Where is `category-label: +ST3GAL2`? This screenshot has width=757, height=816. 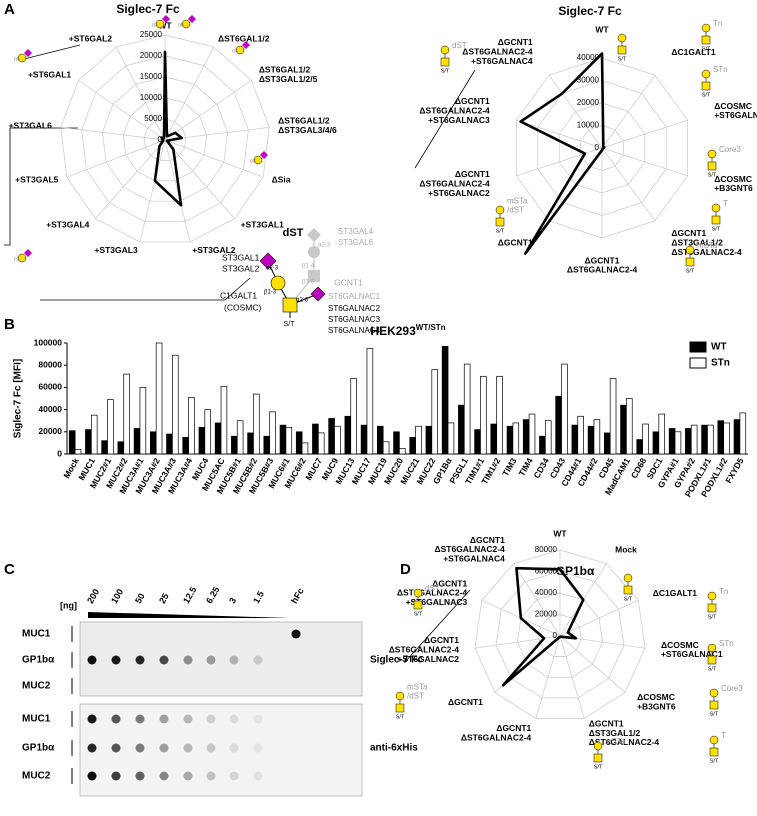
category-label: +ST3GAL2 is located at coordinates (213, 250).